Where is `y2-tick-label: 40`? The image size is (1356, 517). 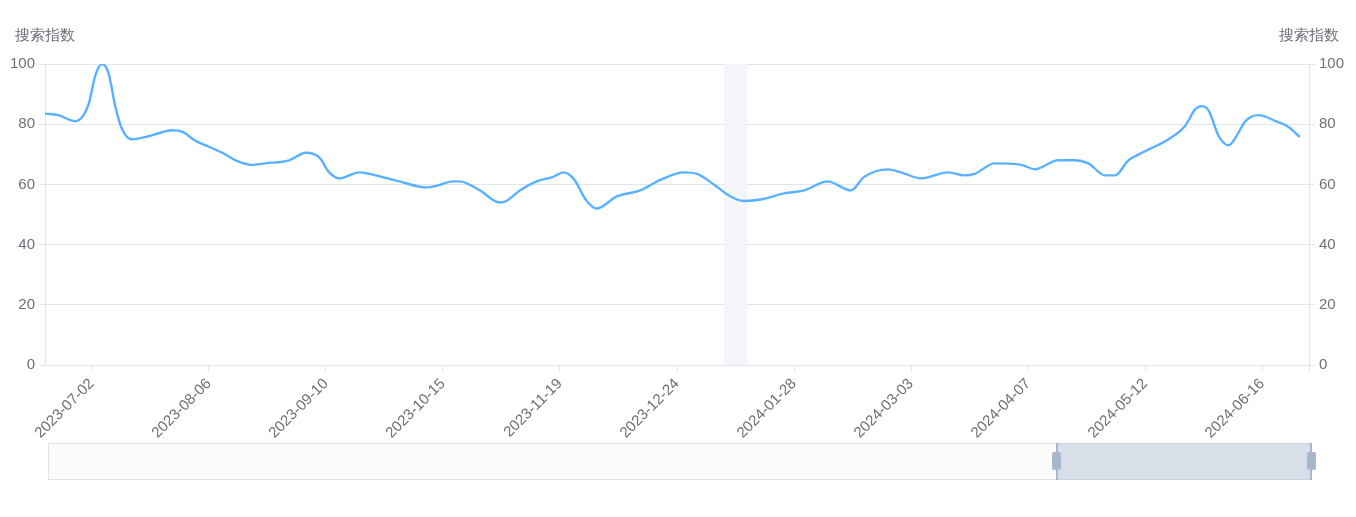 y2-tick-label: 40 is located at coordinates (1327, 243).